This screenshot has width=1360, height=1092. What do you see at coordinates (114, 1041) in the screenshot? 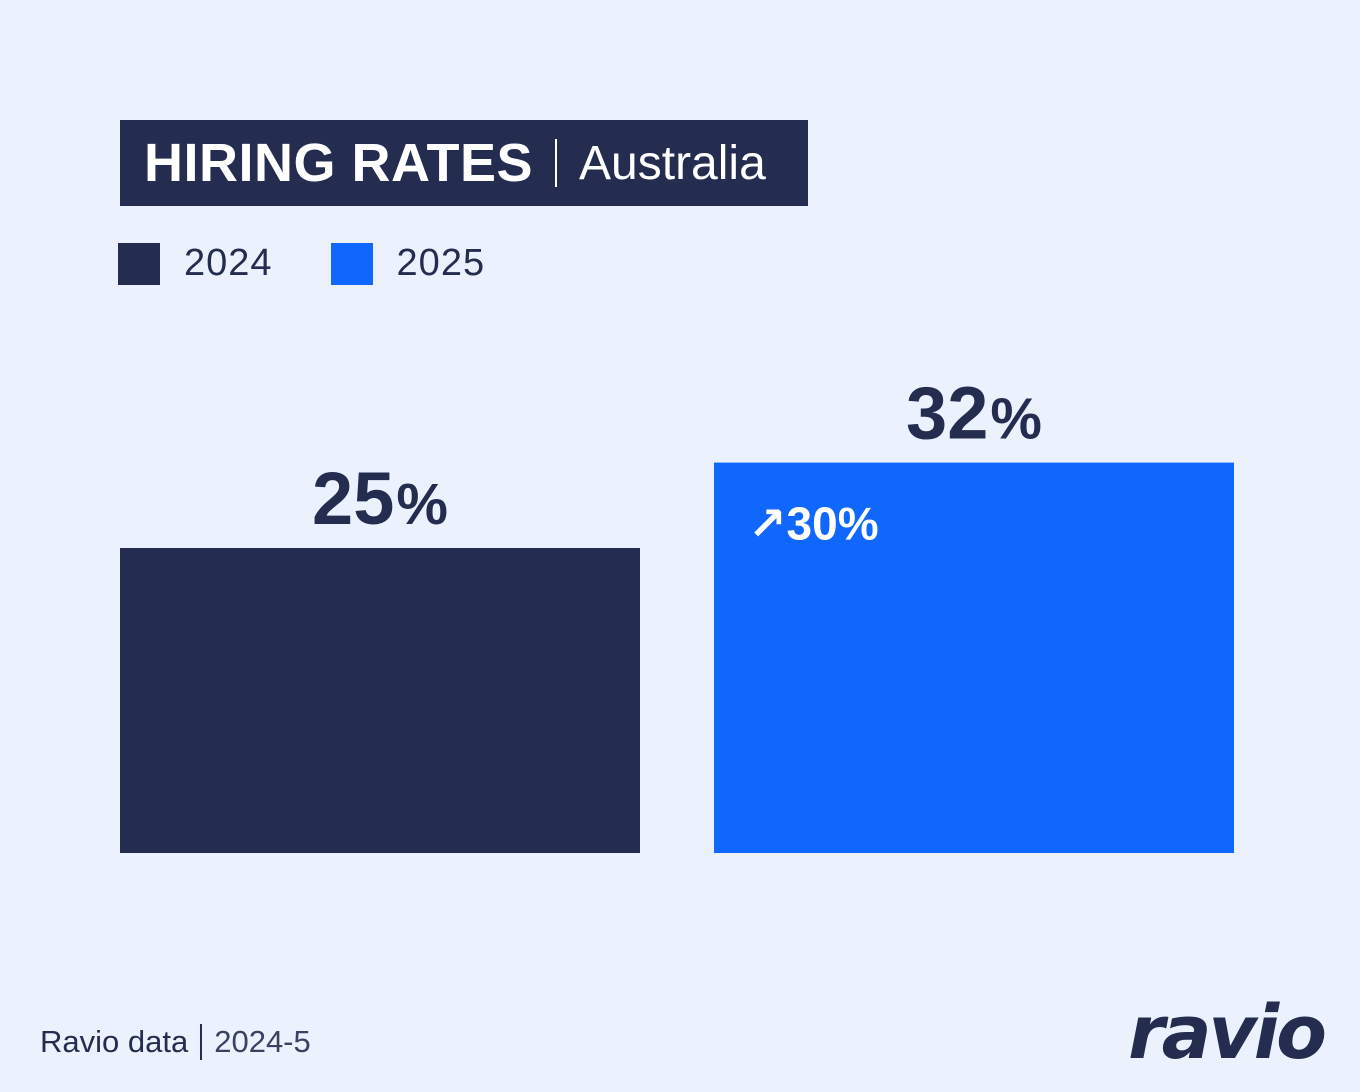
I see `footer-source: Ravio data` at bounding box center [114, 1041].